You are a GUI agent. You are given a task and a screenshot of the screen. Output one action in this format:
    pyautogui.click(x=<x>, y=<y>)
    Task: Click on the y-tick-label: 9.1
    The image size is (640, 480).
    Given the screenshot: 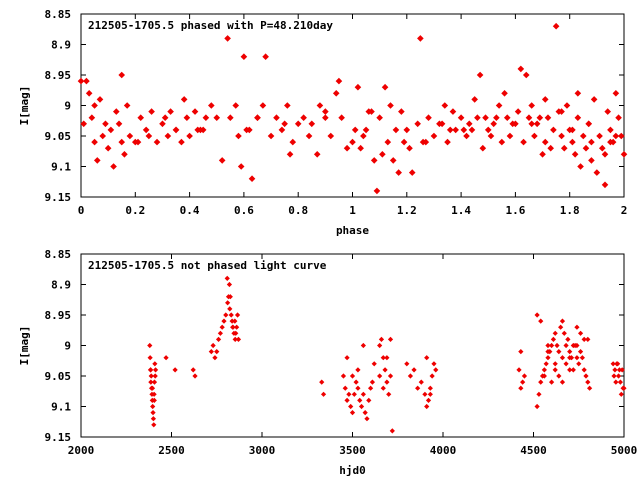 What is the action you would take?
    pyautogui.click(x=61, y=407)
    